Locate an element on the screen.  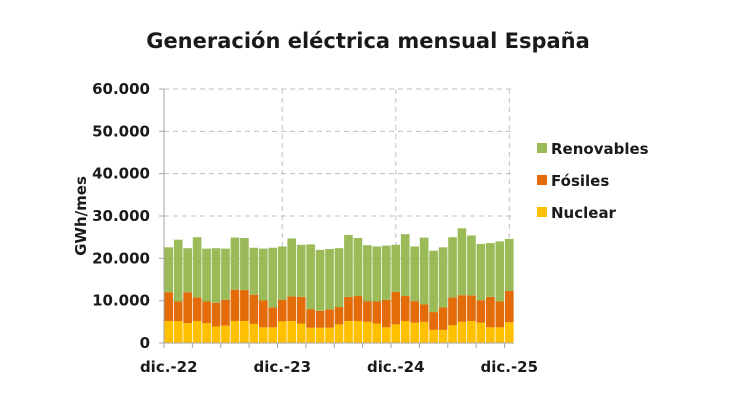
y-tick-label: 60.000 is located at coordinates (121, 89).